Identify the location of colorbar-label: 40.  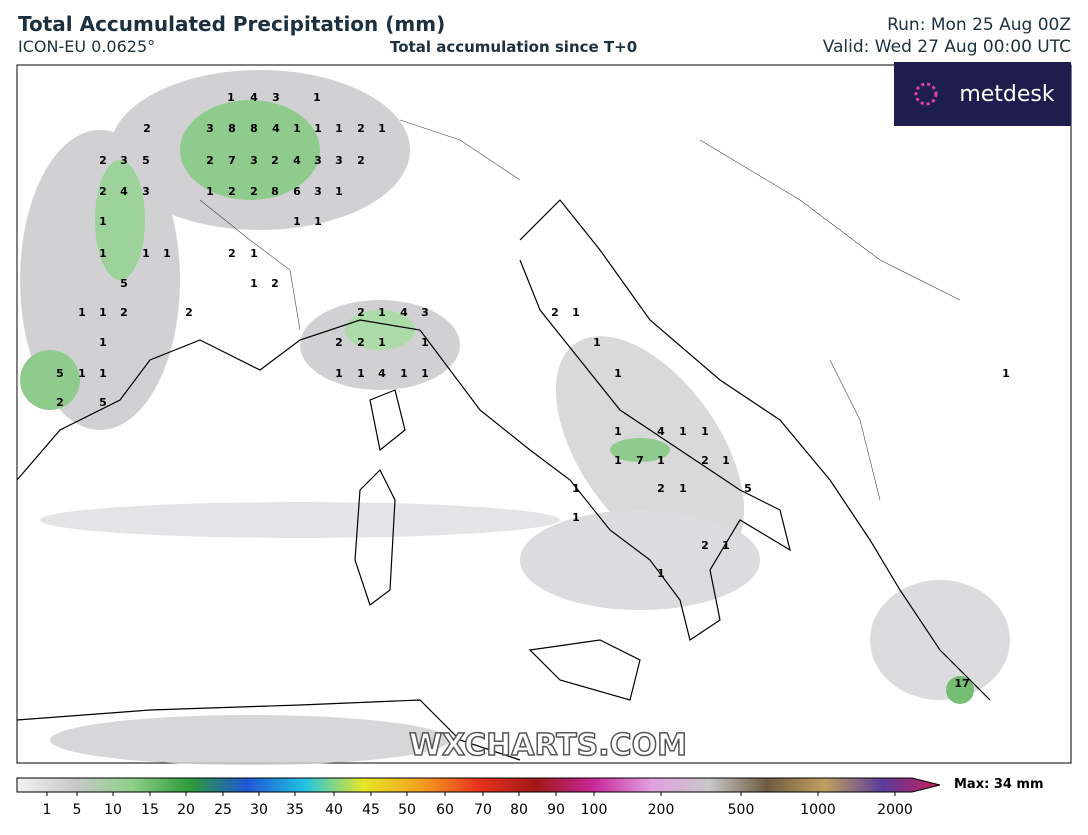
(334, 810).